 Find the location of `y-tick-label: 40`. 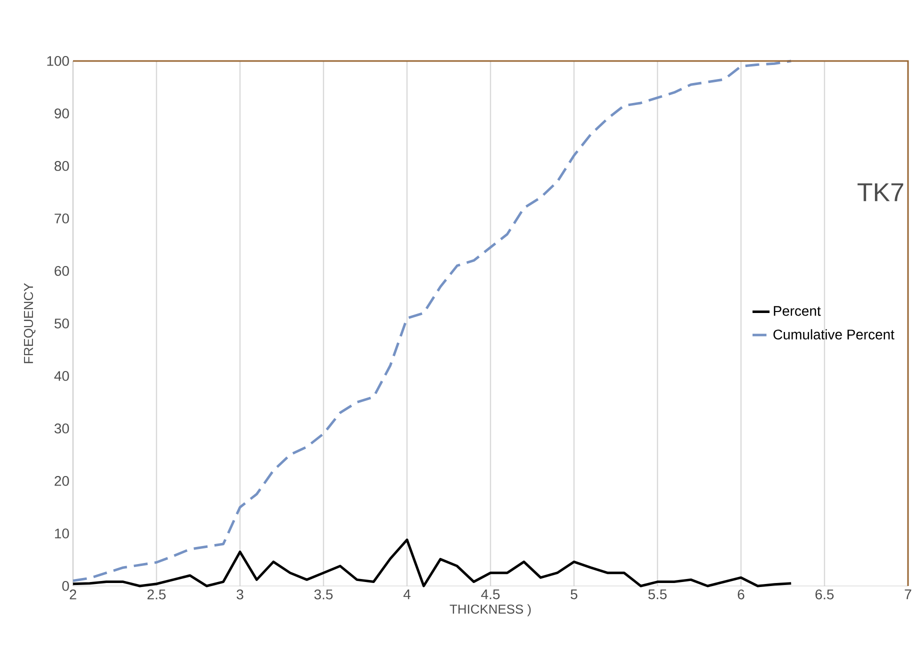

y-tick-label: 40 is located at coordinates (61, 376).